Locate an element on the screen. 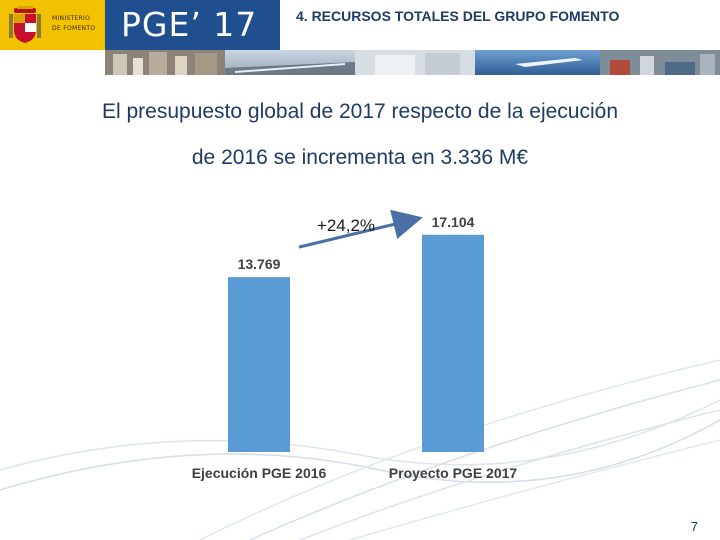 The width and height of the screenshot is (720, 540). ministry-logo: MINISTERIO DE FOMENTO is located at coordinates (52, 25).